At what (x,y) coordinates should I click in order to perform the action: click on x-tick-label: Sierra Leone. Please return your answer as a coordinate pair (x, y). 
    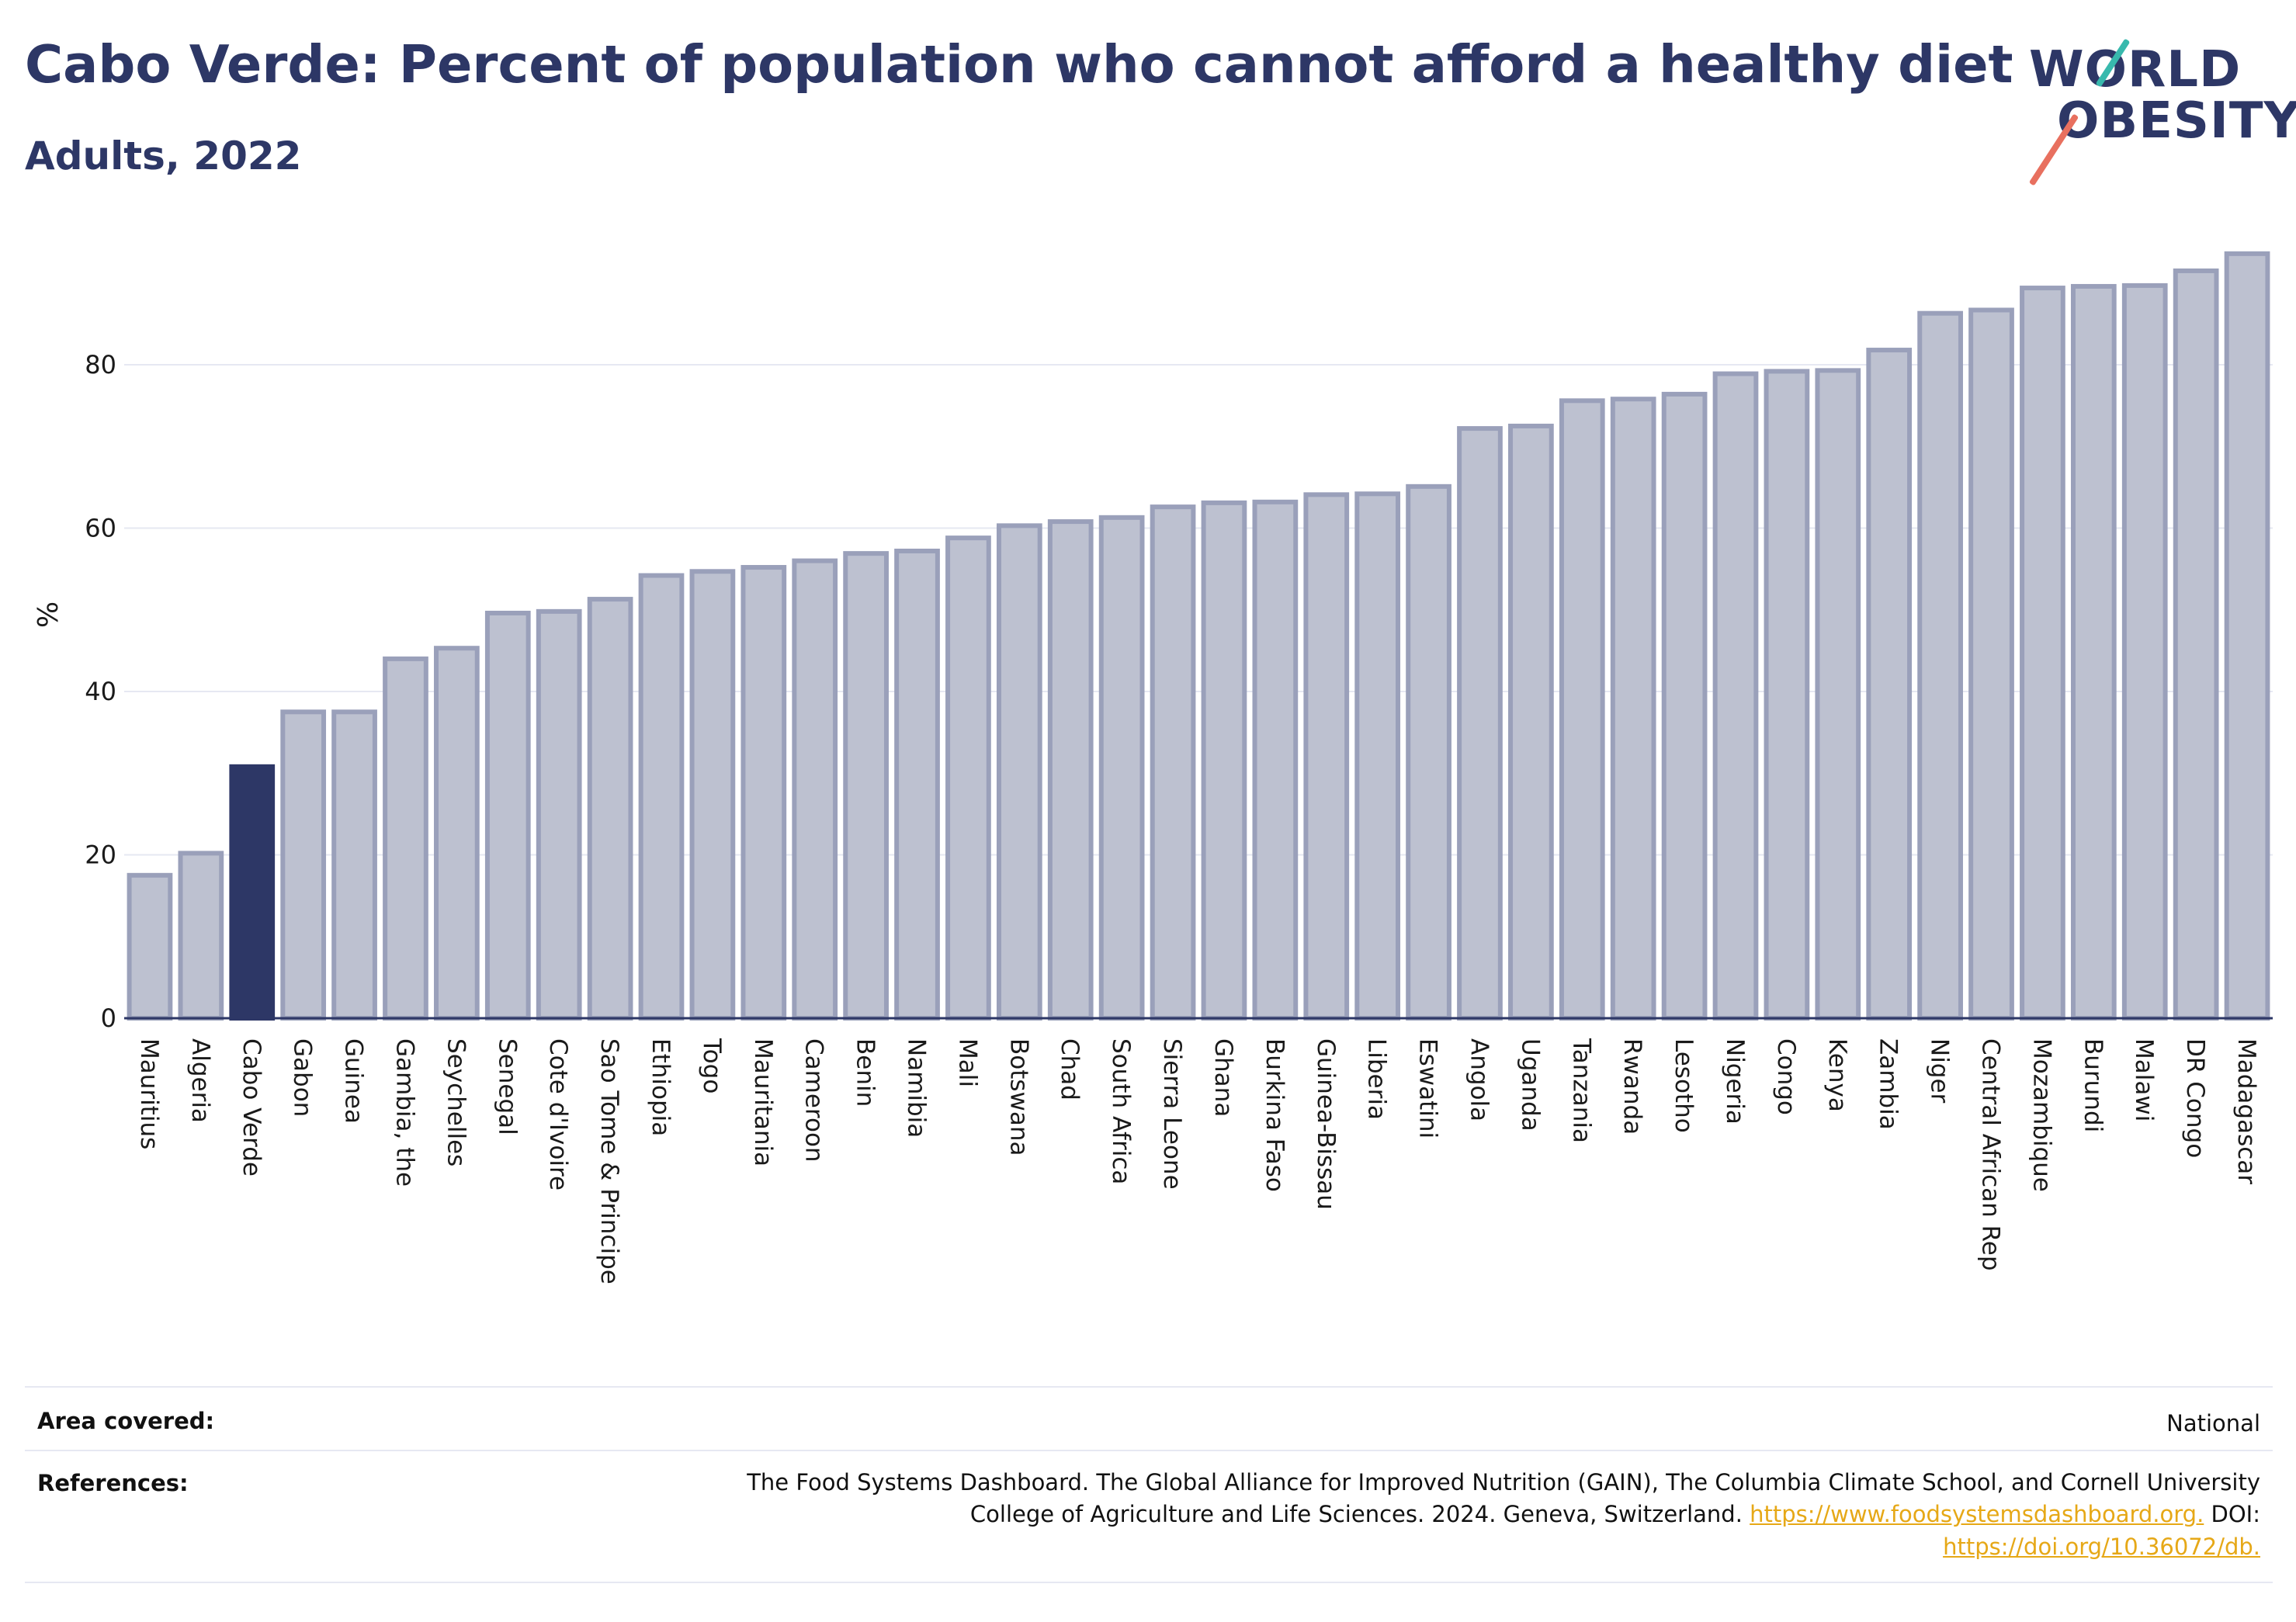
    Looking at the image, I should click on (1172, 1114).